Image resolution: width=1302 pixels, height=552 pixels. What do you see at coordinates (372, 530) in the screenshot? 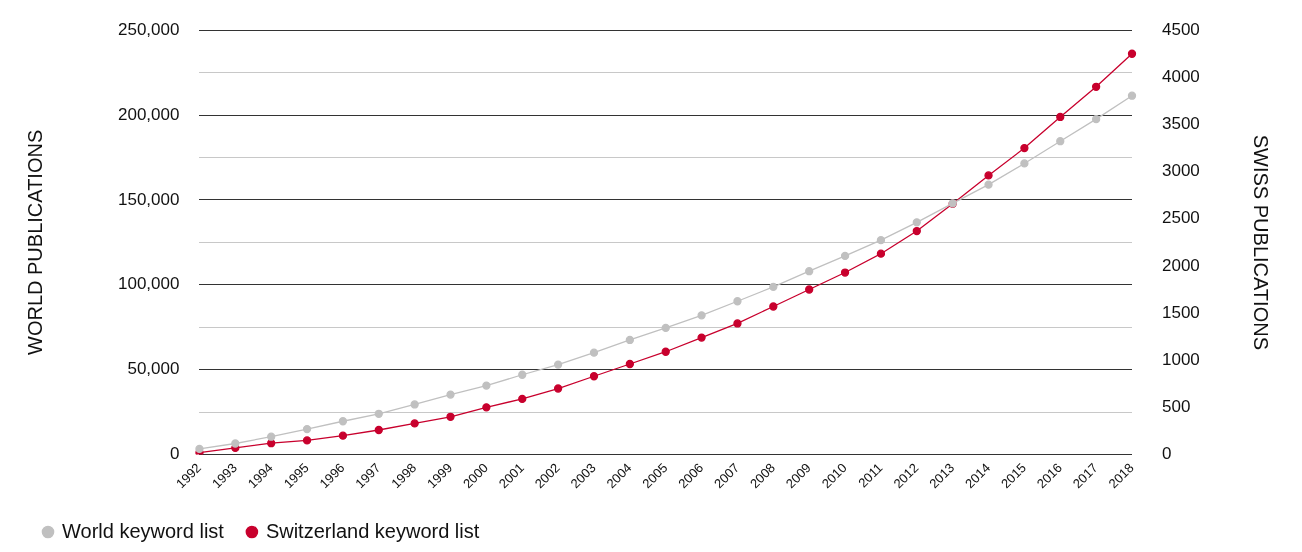
I see `legend-label: Switzerland keyword list` at bounding box center [372, 530].